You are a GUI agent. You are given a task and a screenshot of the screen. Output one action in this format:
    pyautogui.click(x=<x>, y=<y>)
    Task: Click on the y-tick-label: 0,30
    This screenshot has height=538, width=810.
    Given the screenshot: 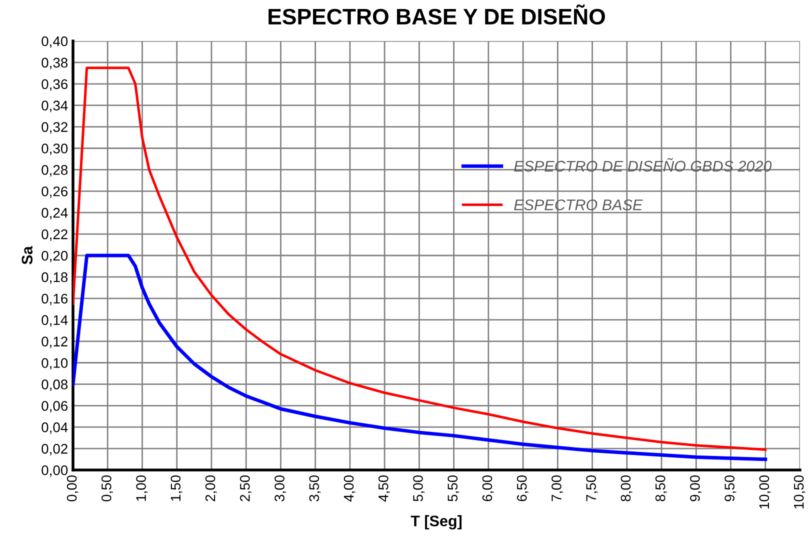 What is the action you would take?
    pyautogui.click(x=55, y=150)
    